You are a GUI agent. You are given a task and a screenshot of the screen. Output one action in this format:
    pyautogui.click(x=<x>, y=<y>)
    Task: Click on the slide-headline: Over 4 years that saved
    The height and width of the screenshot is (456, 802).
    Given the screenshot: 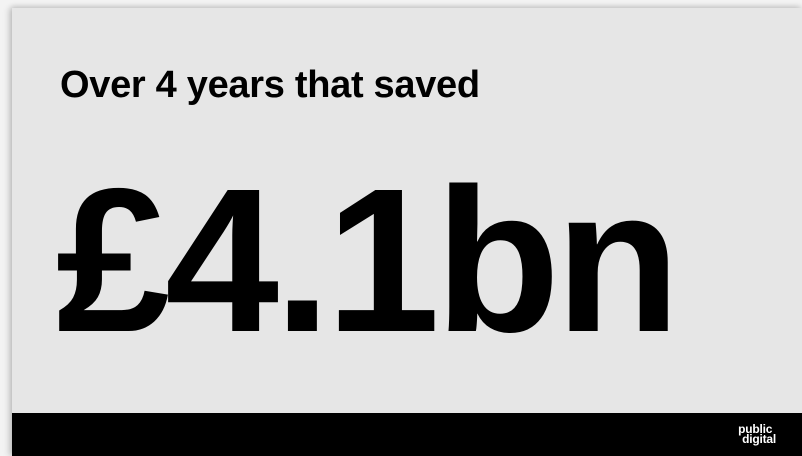 What is the action you would take?
    pyautogui.click(x=270, y=85)
    